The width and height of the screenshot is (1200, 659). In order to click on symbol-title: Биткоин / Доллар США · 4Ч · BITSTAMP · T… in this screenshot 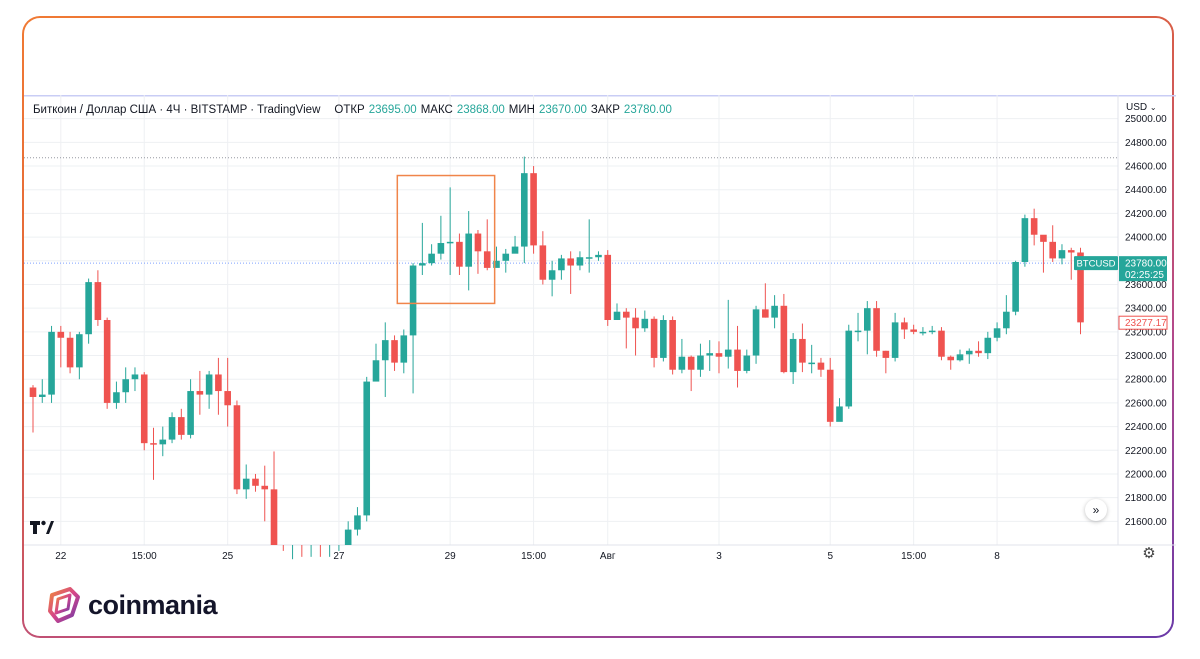, I will do `click(177, 110)`.